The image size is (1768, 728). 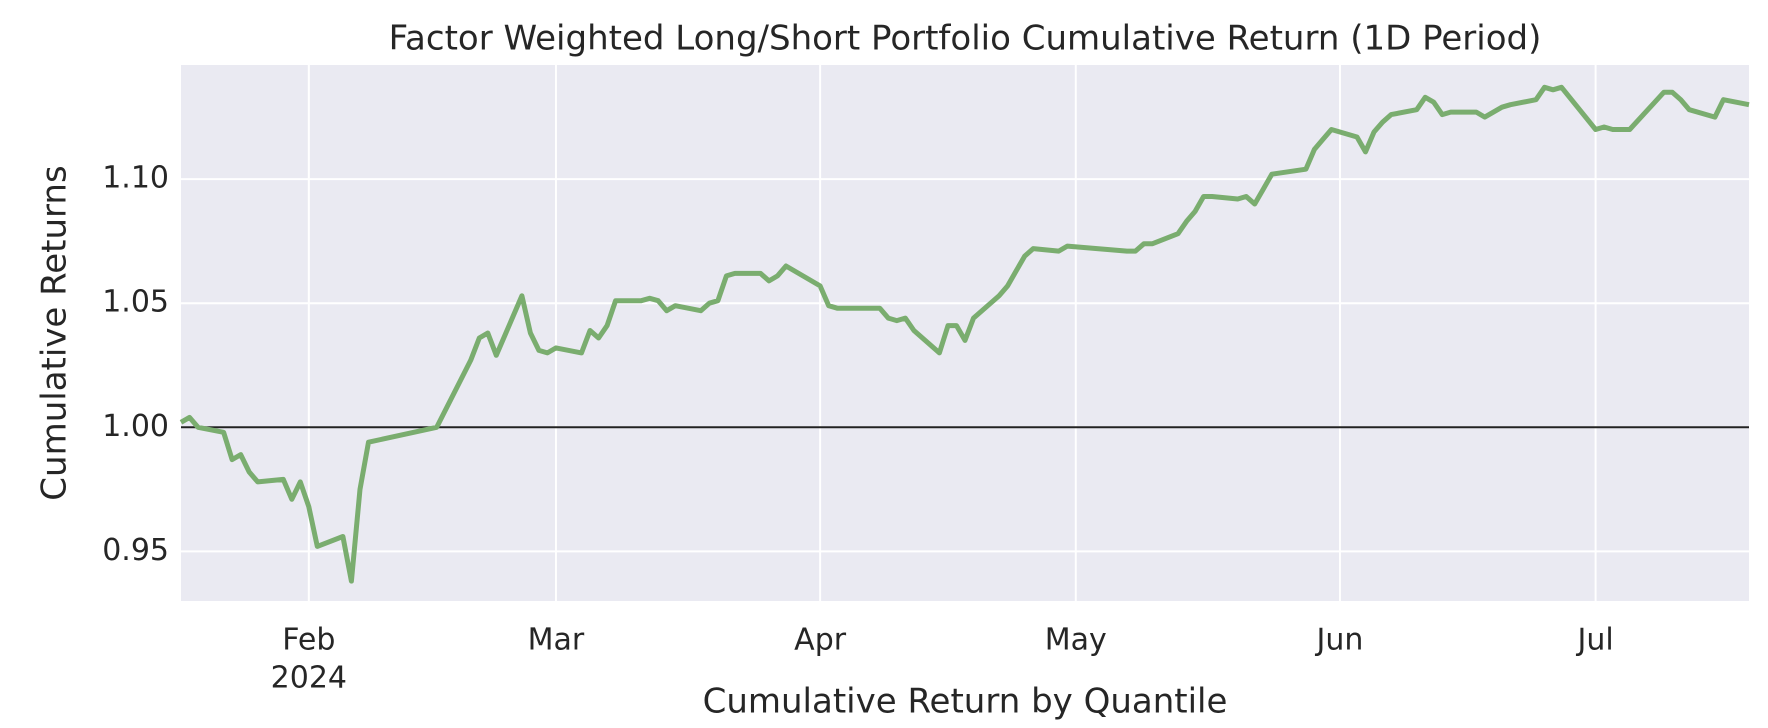 What do you see at coordinates (135, 302) in the screenshot?
I see `y-tick-label: 1.05` at bounding box center [135, 302].